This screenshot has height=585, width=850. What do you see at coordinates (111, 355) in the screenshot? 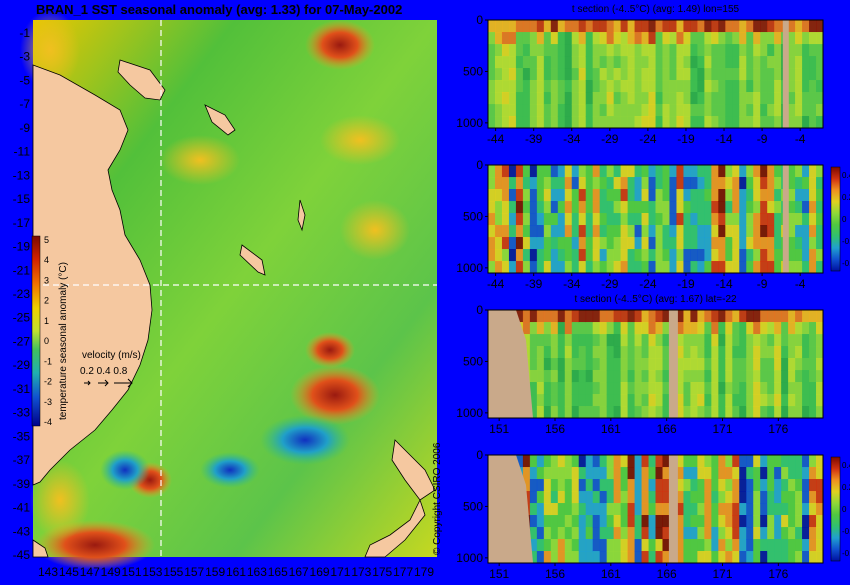
I see `velocity-legend-title: velocity (m/s)` at bounding box center [111, 355].